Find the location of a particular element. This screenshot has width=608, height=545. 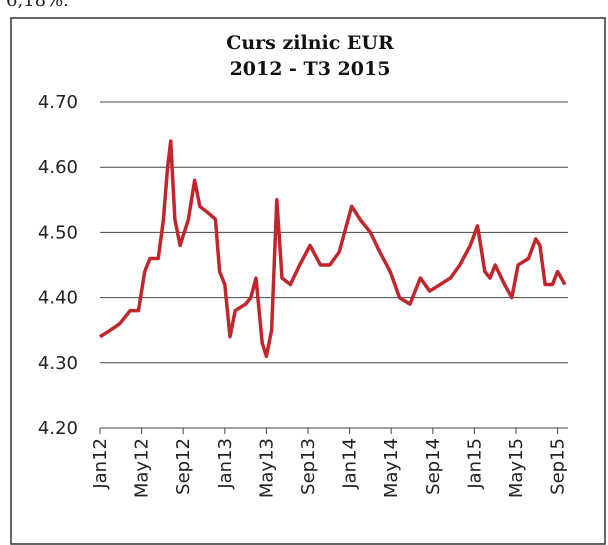

x-tick-label: May12 is located at coordinates (142, 468).